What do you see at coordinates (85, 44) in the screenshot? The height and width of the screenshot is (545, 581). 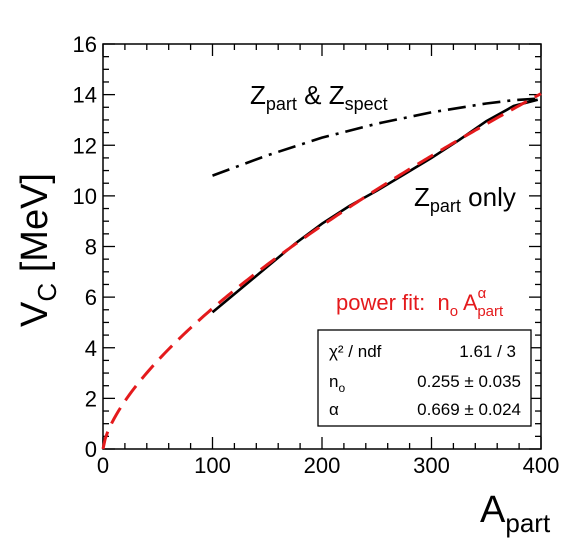 I see `y-tick-label: 16` at bounding box center [85, 44].